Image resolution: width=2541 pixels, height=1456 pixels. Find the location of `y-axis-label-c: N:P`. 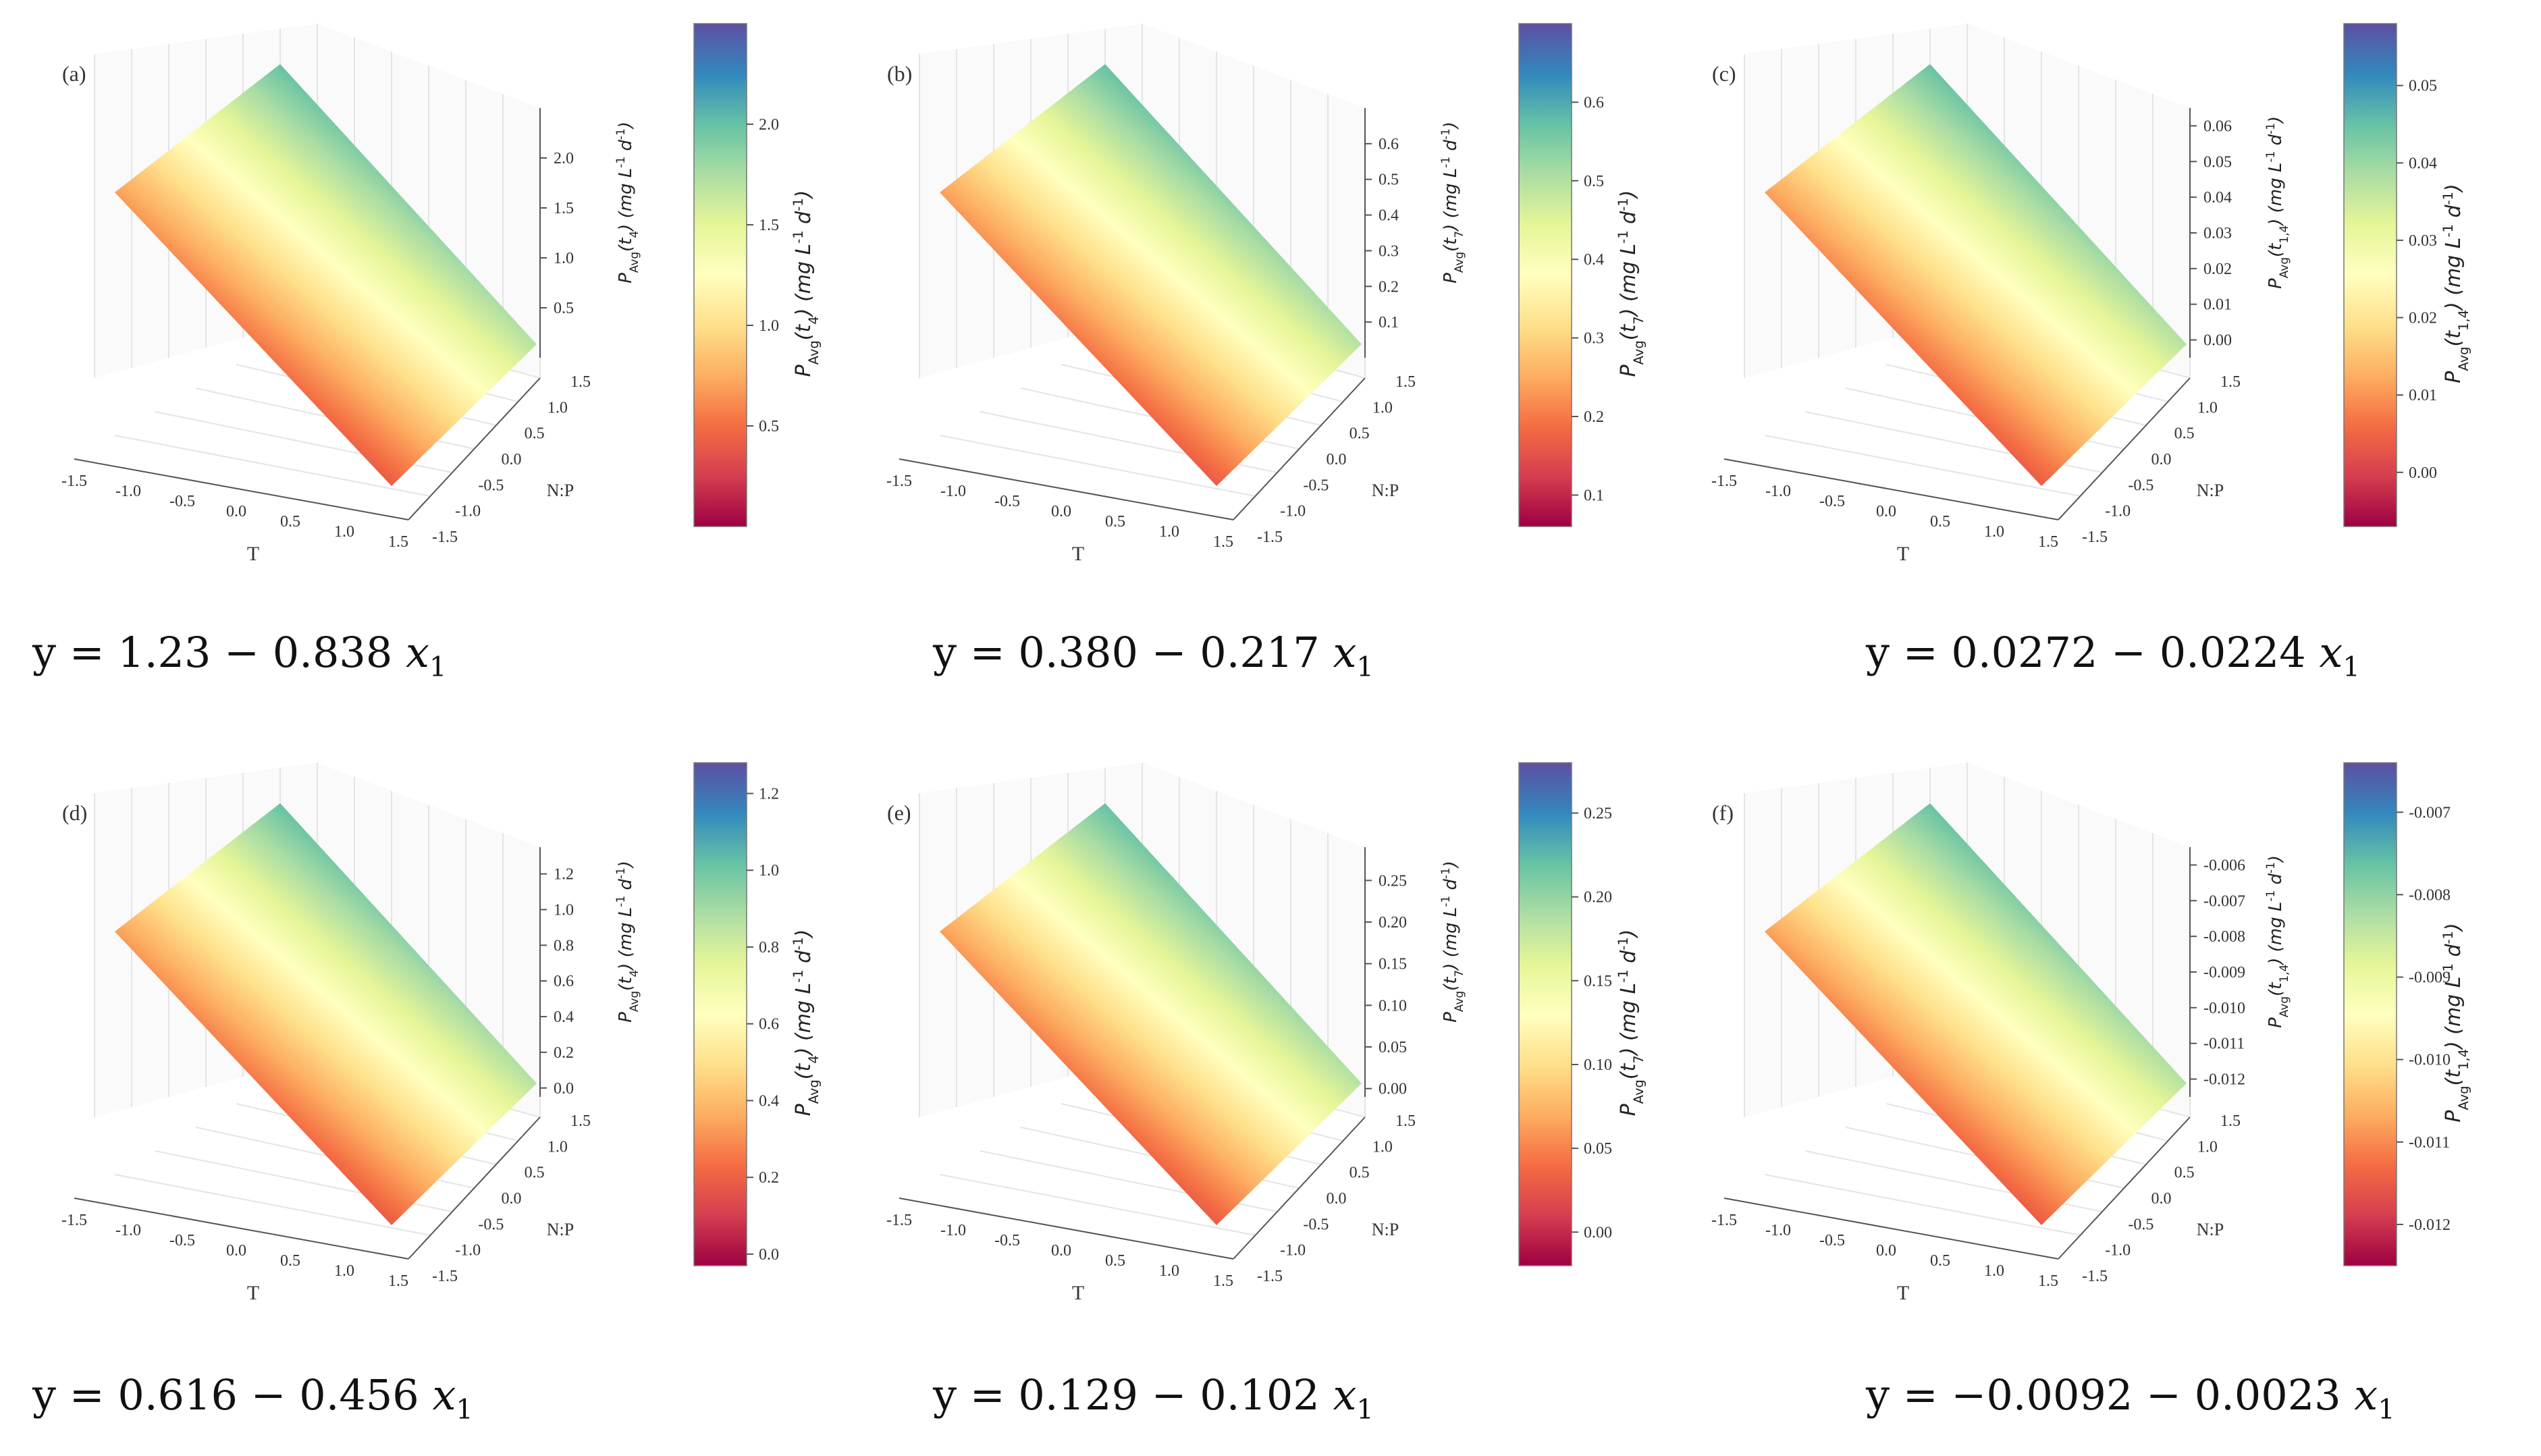

y-axis-label-c: N:P is located at coordinates (2210, 491).